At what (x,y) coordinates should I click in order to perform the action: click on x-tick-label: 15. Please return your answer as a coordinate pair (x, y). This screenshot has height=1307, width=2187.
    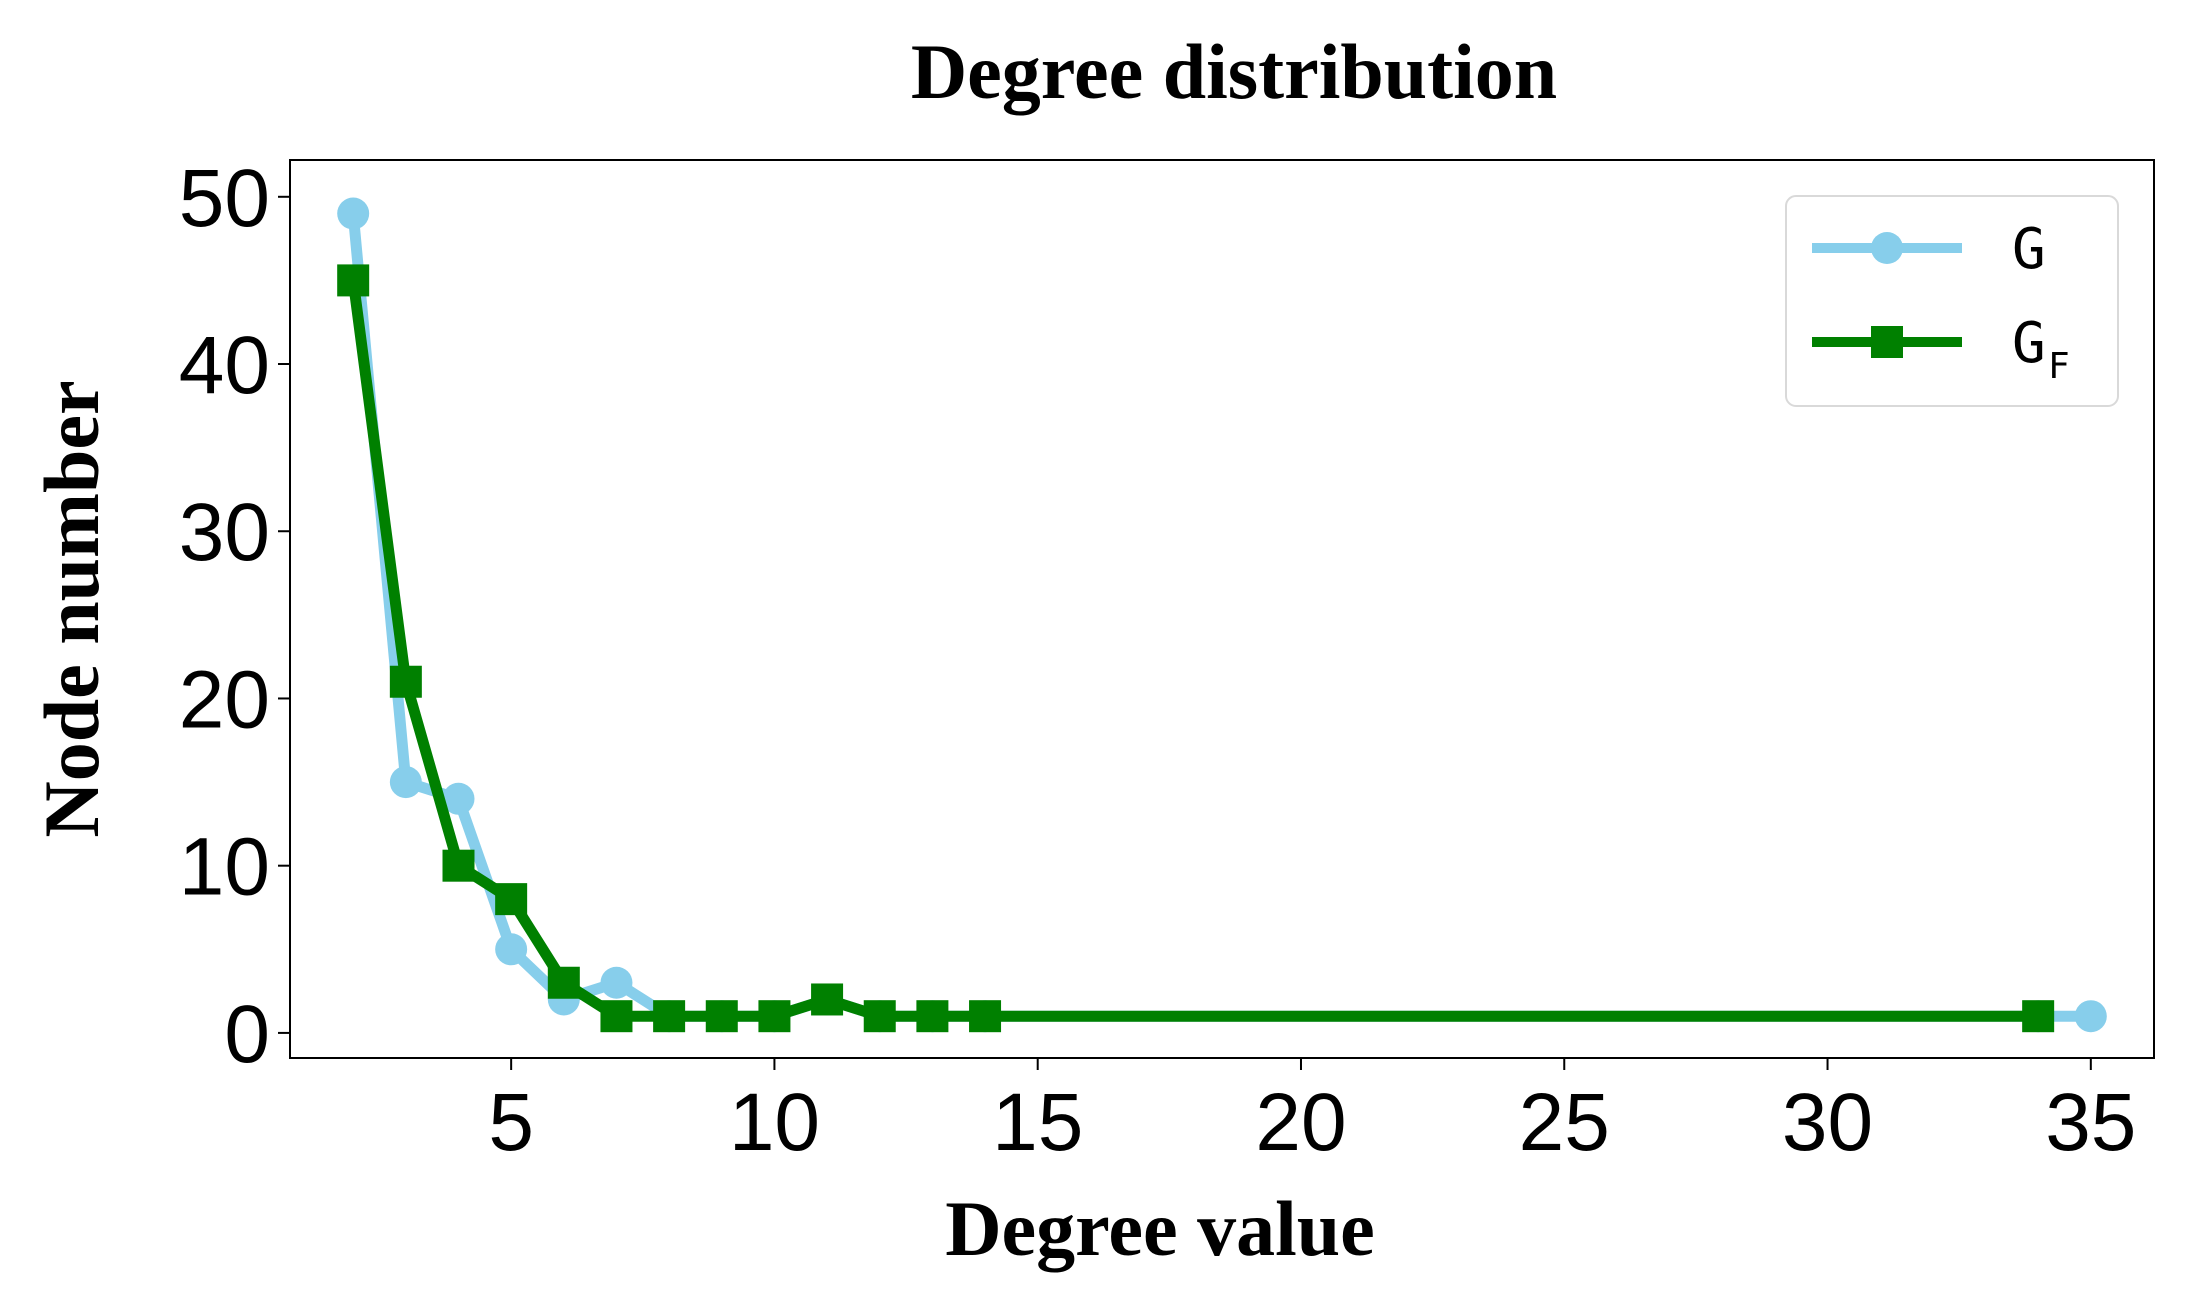
    Looking at the image, I should click on (1037, 1122).